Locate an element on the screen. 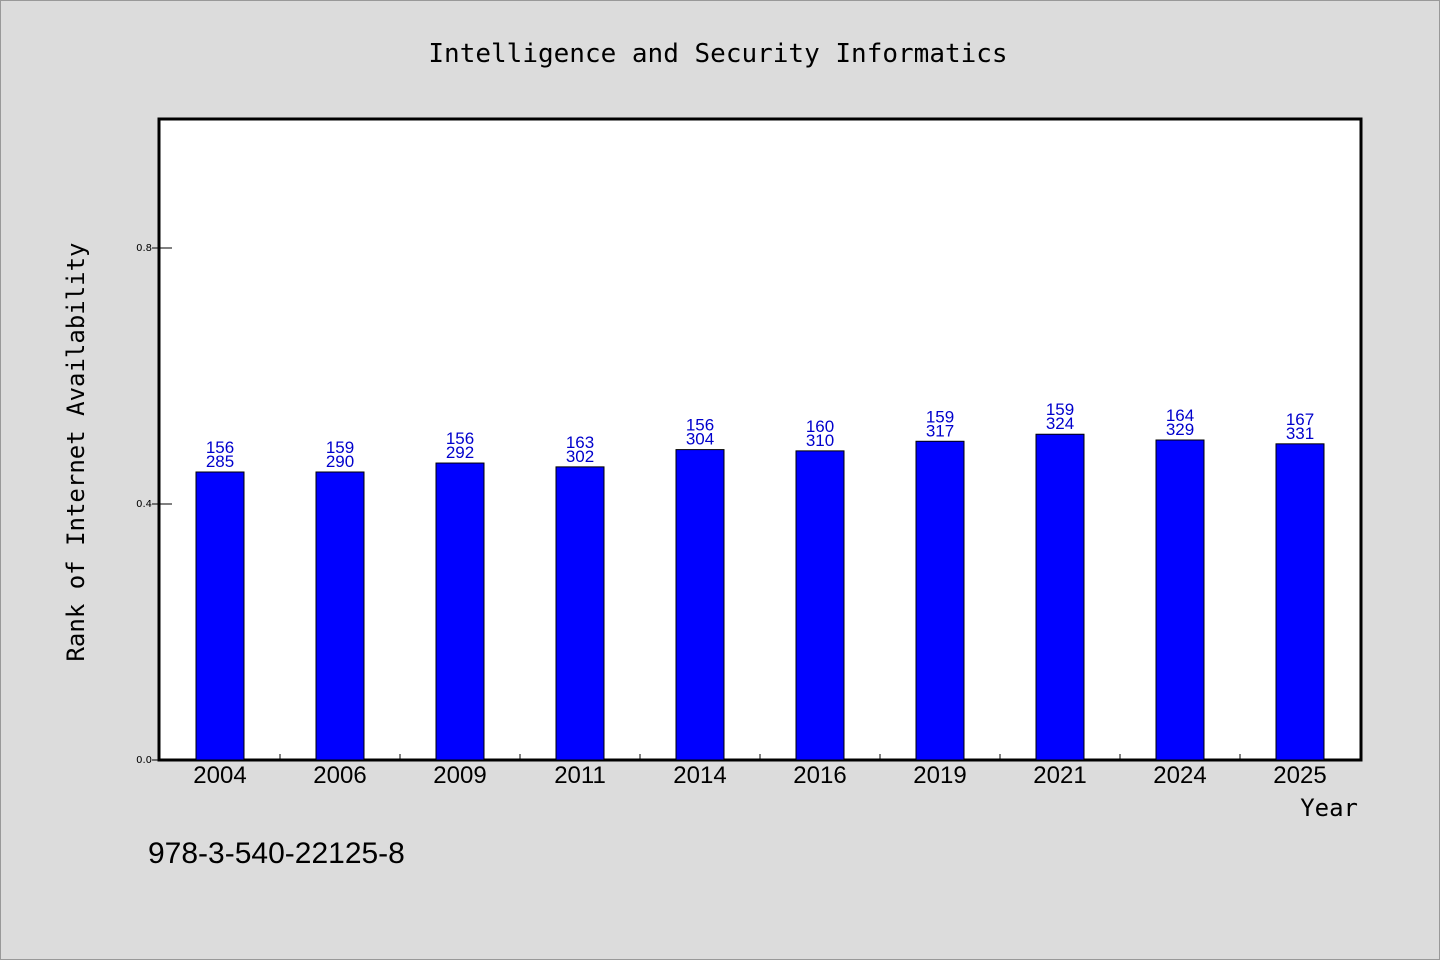  bar-2006 is located at coordinates (340, 616).